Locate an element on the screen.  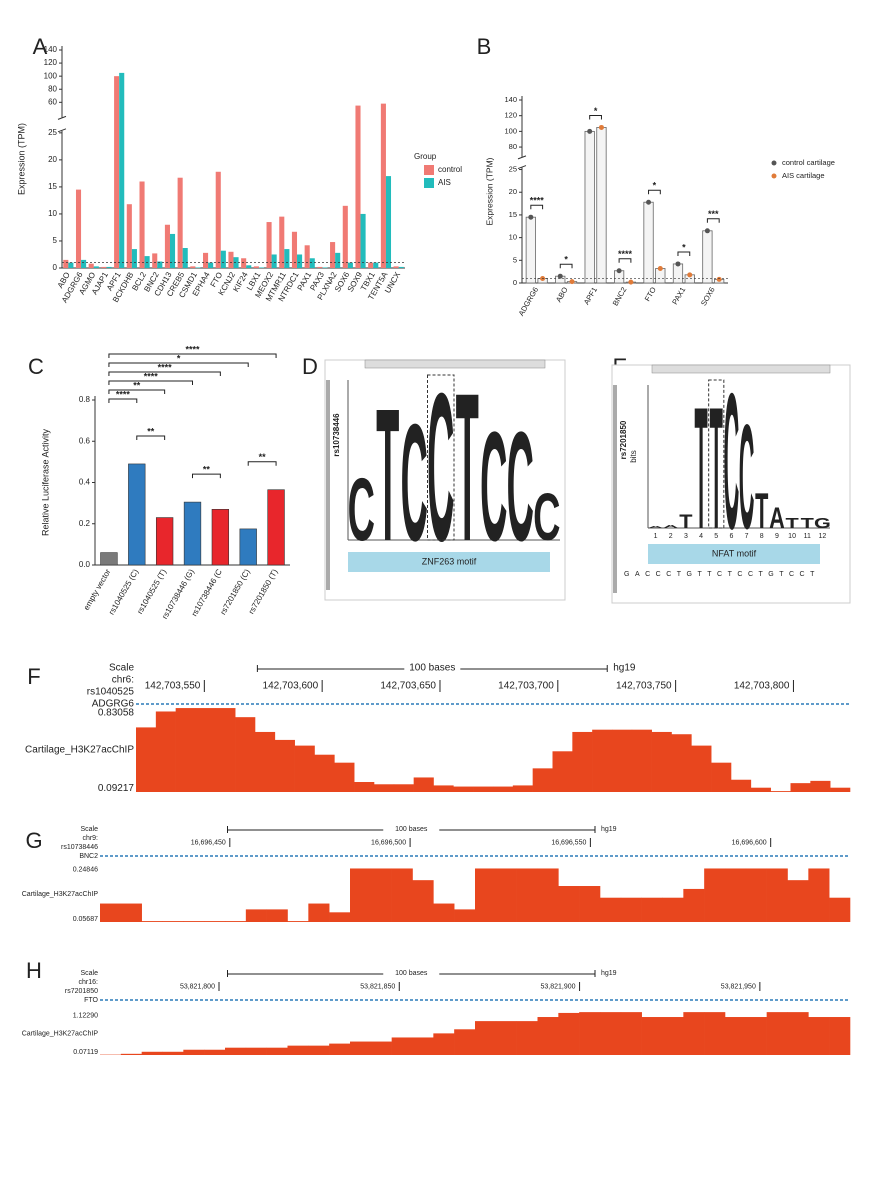
track-header: chr16: is located at coordinates (89, 982).